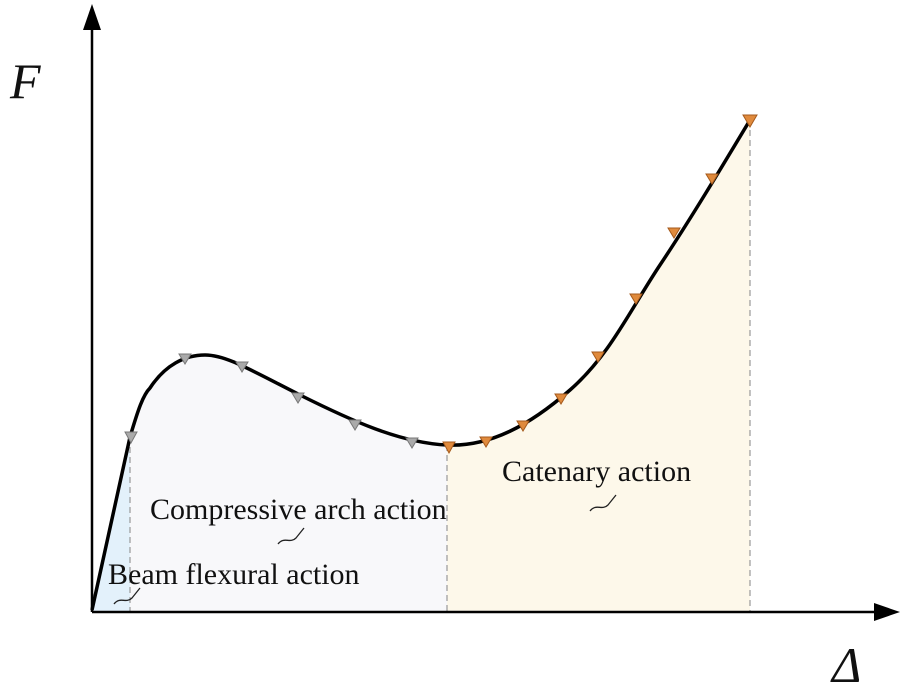  Describe the element at coordinates (92, 17) in the screenshot. I see `y-arrow` at that location.